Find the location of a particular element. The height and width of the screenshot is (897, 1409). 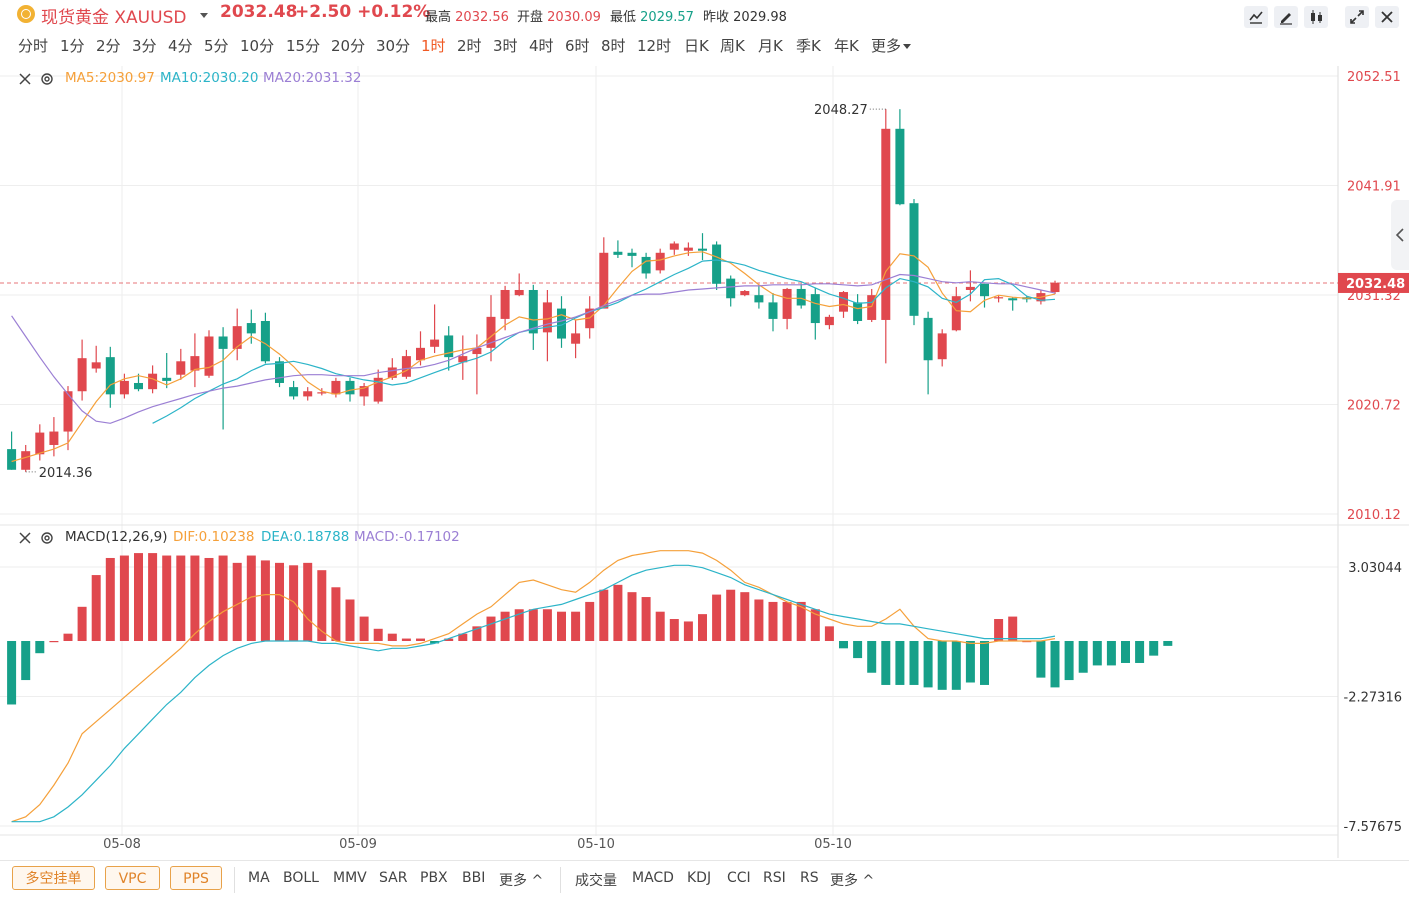

tab-yearly: 年K is located at coordinates (846, 46).